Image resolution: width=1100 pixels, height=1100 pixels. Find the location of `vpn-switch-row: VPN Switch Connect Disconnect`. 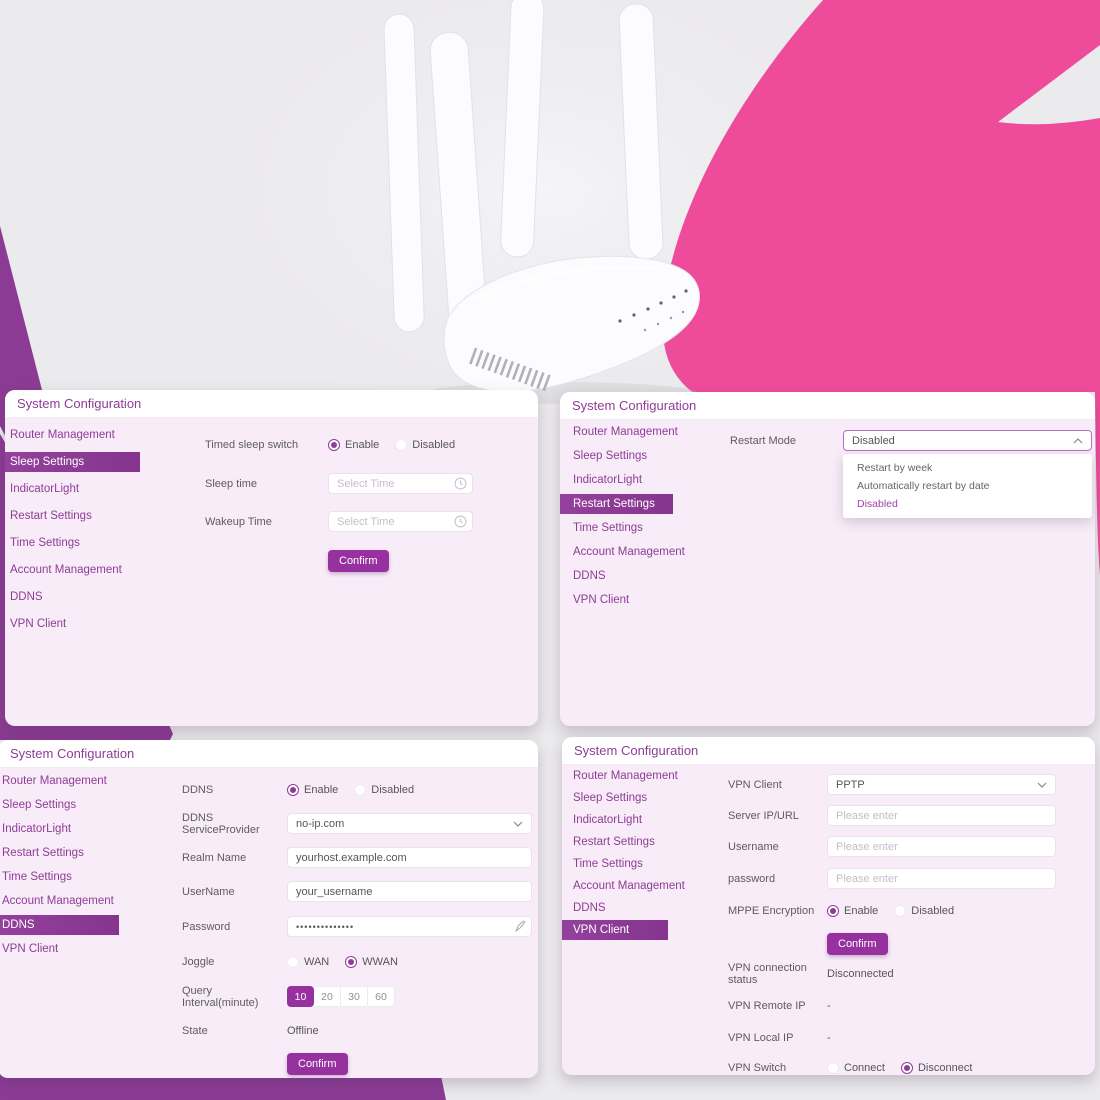

vpn-switch-row: VPN Switch Connect Disconnect is located at coordinates (850, 1066).